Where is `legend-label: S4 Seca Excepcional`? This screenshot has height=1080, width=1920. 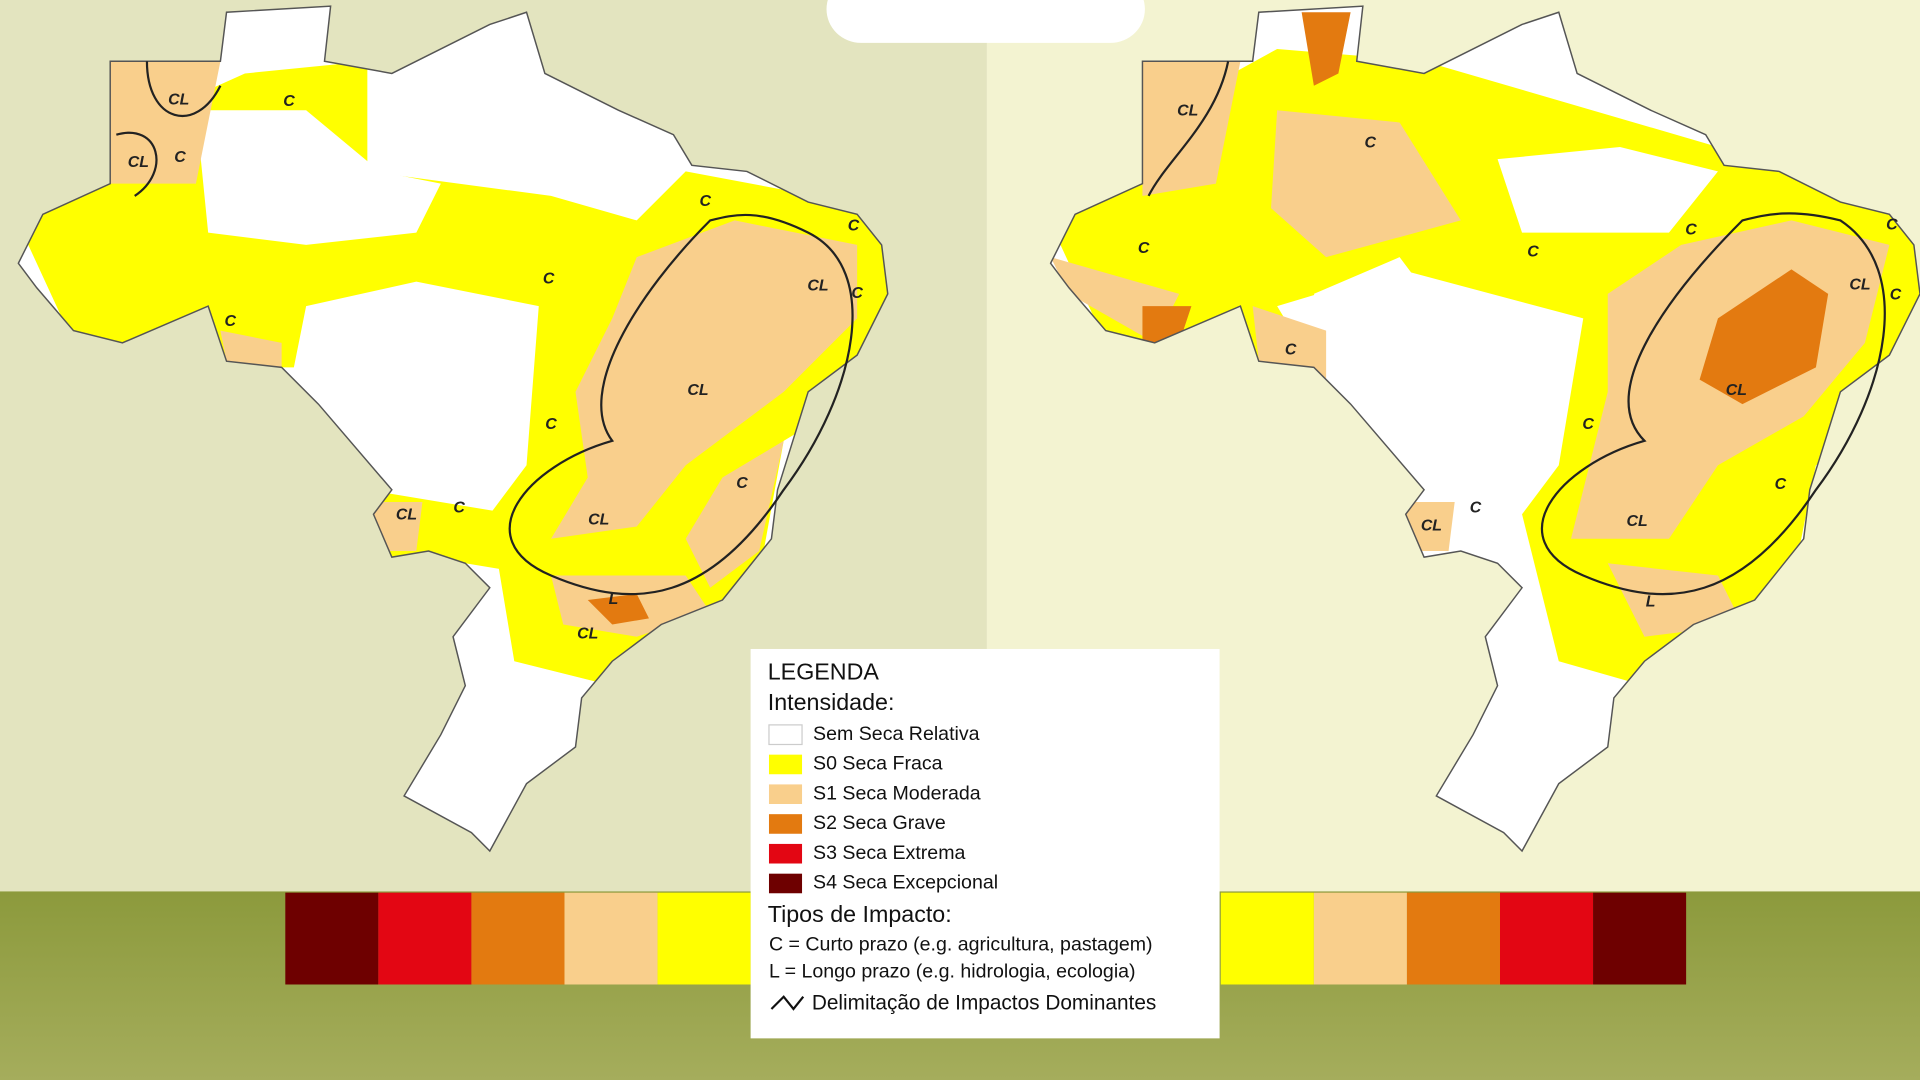
legend-label: S4 Seca Excepcional is located at coordinates (905, 883).